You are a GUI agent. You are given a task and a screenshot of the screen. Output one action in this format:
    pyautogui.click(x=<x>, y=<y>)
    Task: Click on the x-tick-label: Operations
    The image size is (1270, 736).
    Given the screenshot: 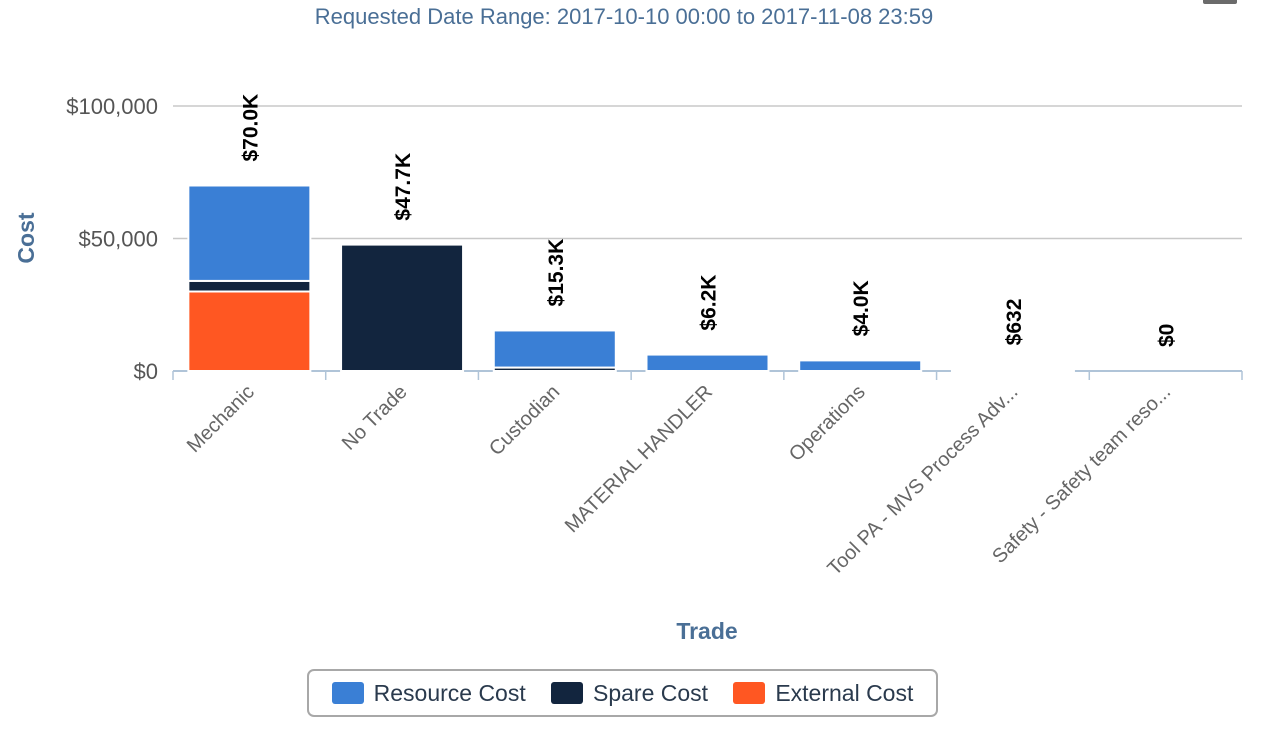 What is the action you would take?
    pyautogui.click(x=827, y=423)
    